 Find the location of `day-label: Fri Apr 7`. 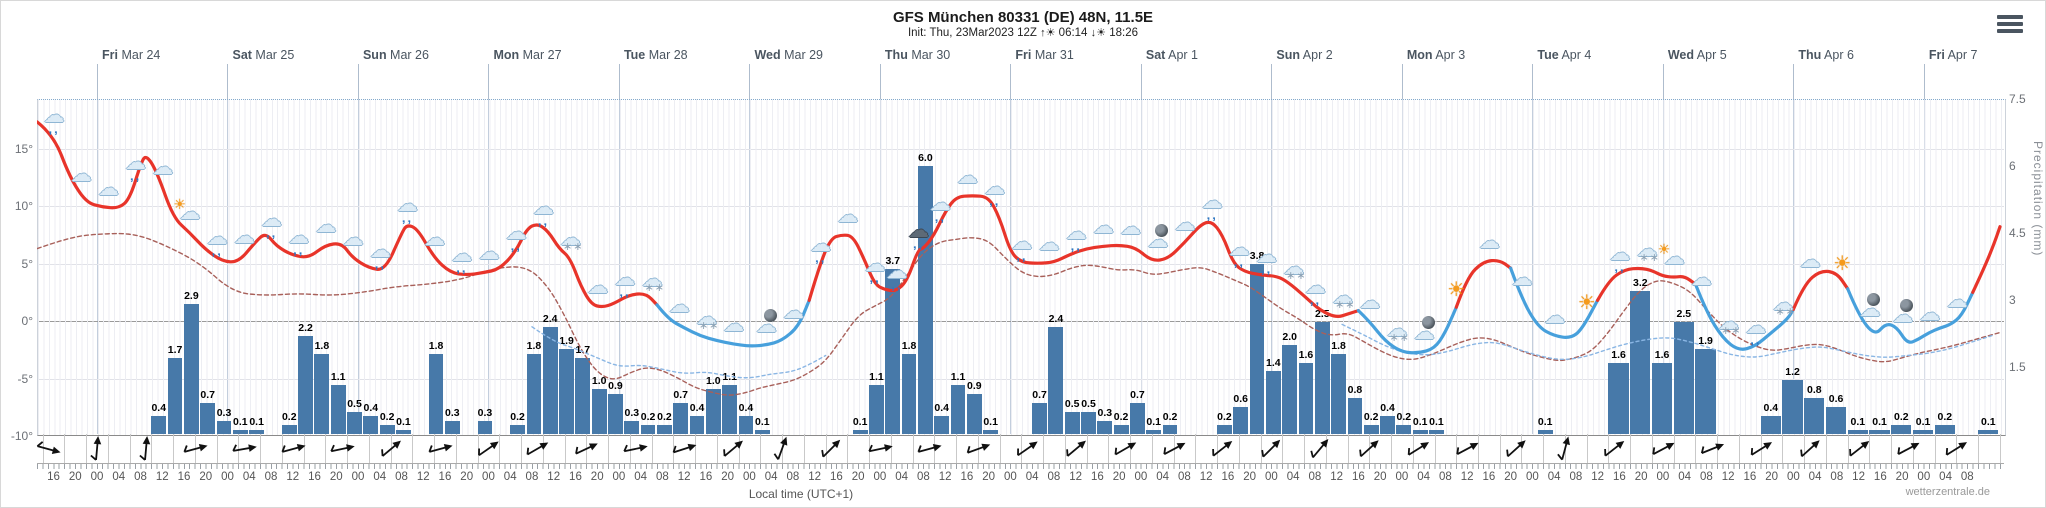

day-label: Fri Apr 7 is located at coordinates (1953, 55).